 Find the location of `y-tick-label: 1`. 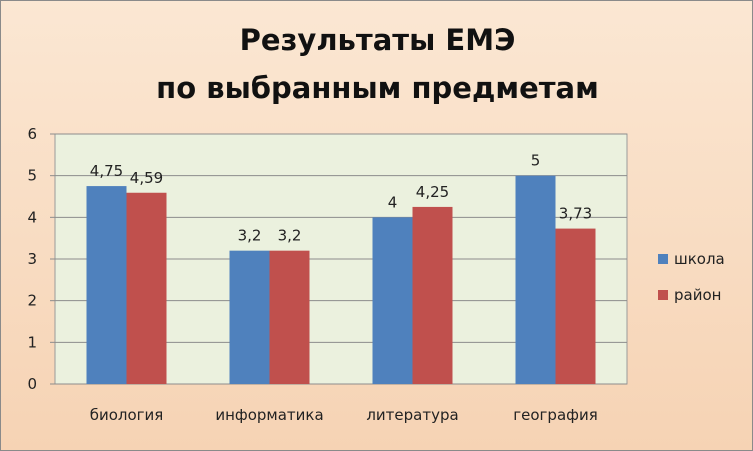

y-tick-label: 1 is located at coordinates (32, 342).